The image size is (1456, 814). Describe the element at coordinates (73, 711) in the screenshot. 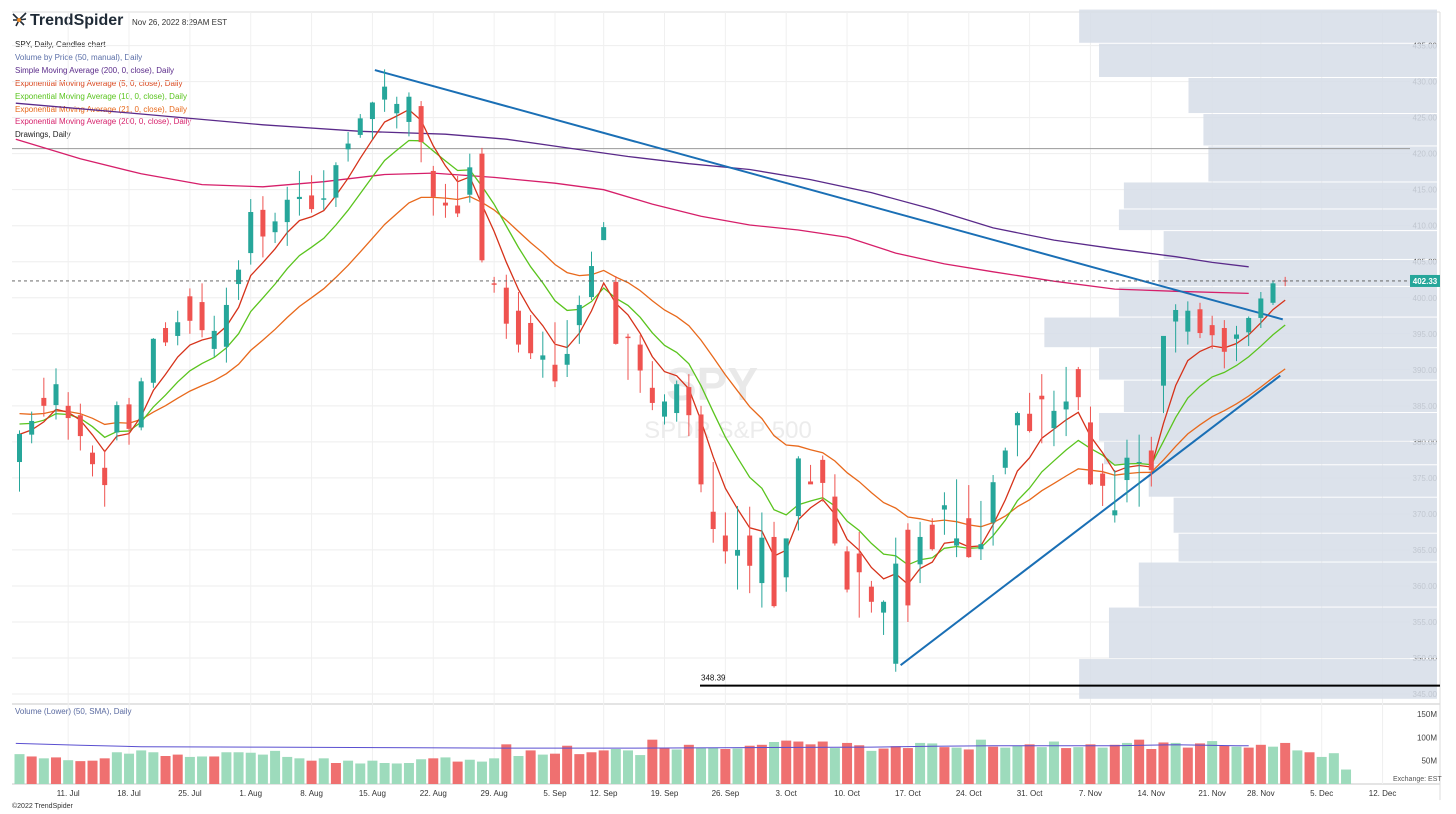

I see `volume-panel-label: Volume (Lower) (50, SMA), Daily` at that location.